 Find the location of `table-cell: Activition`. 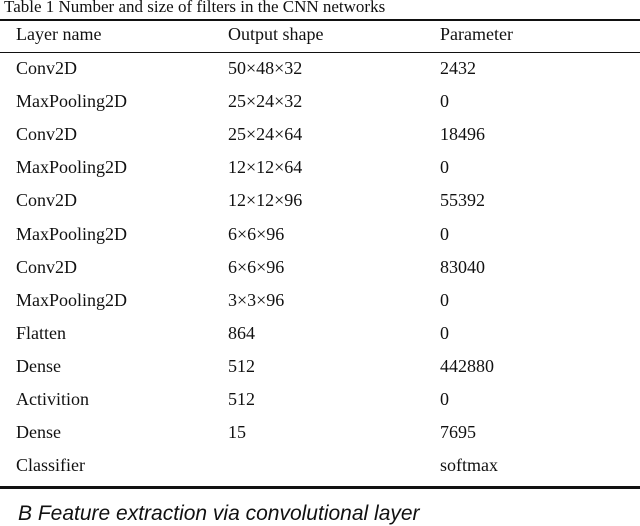

table-cell: Activition is located at coordinates (52, 399).